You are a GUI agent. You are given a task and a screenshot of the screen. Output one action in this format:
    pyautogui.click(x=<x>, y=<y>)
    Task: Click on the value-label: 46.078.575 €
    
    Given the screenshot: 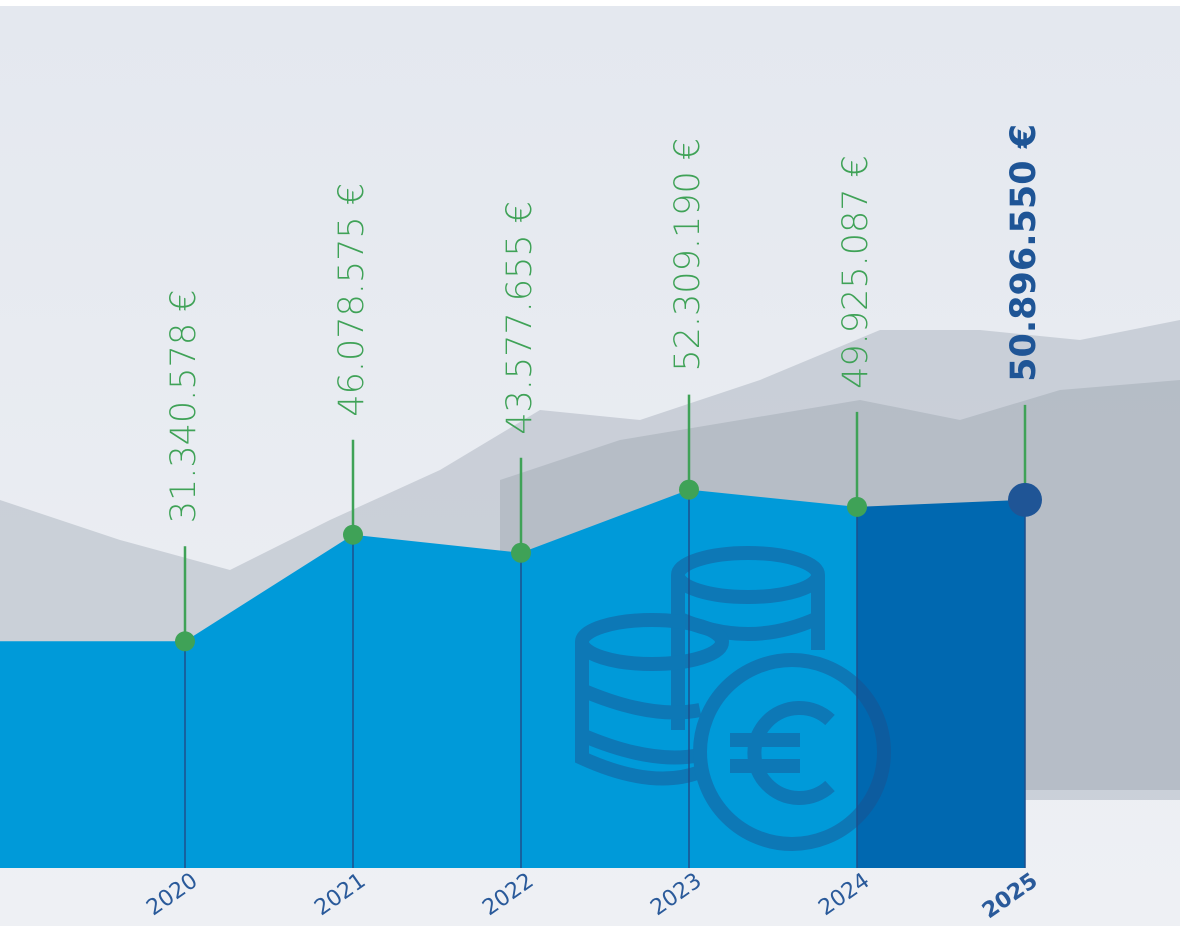 What is the action you would take?
    pyautogui.click(x=352, y=300)
    